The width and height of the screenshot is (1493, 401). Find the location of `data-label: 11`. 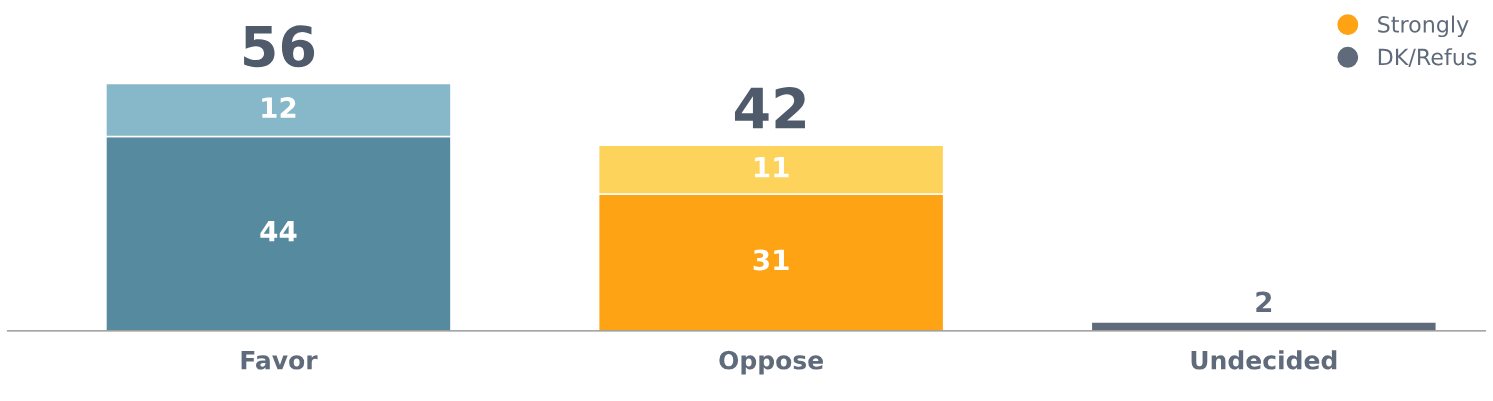

data-label: 11 is located at coordinates (771, 167).